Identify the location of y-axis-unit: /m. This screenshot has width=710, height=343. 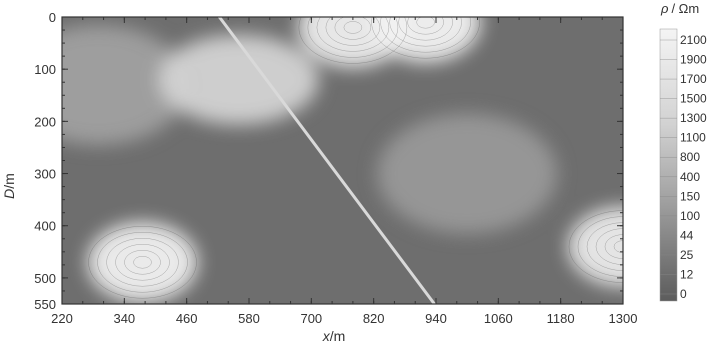
(9, 181).